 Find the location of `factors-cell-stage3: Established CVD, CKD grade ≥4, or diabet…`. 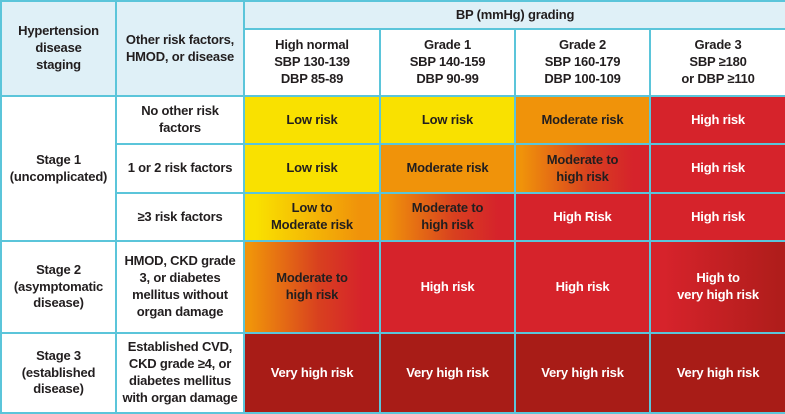

factors-cell-stage3: Established CVD, CKD grade ≥4, or diabet… is located at coordinates (180, 373).